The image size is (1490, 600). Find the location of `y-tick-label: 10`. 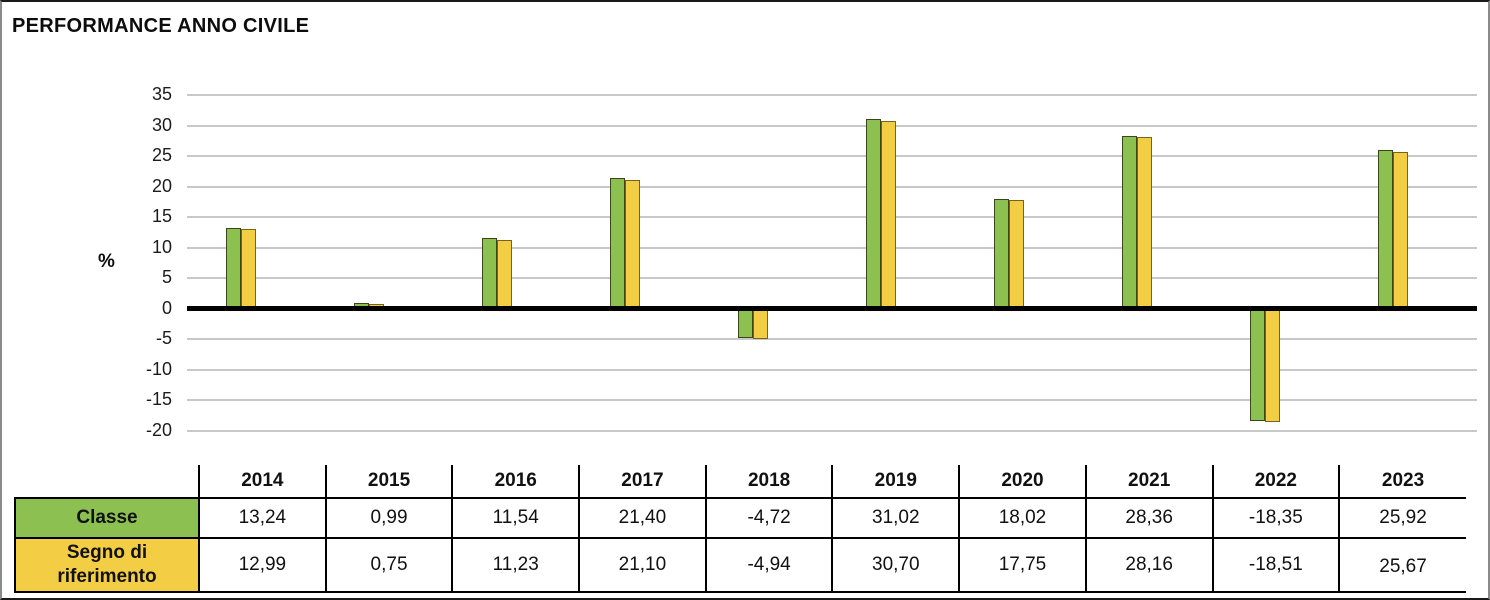

y-tick-label: 10 is located at coordinates (161, 246).